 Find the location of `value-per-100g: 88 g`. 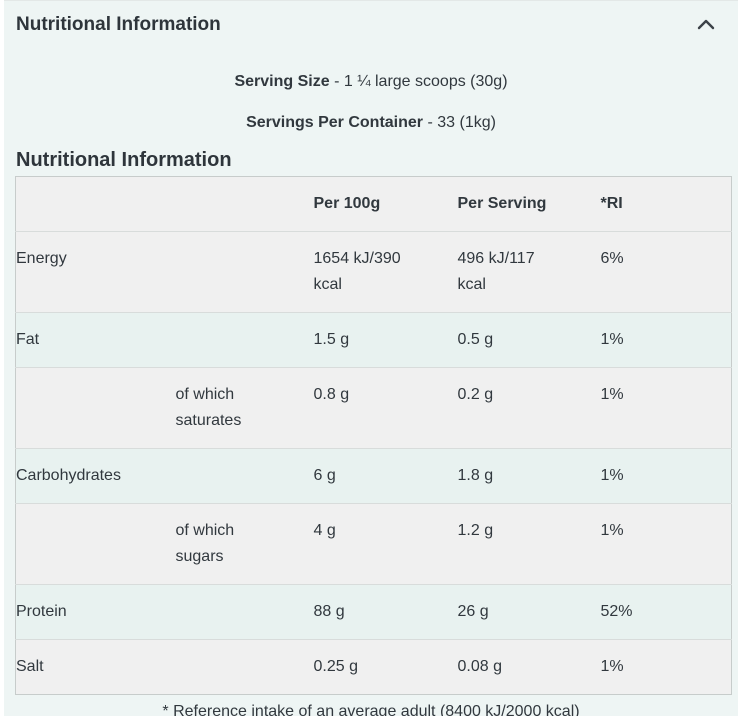

value-per-100g: 88 g is located at coordinates (329, 611).